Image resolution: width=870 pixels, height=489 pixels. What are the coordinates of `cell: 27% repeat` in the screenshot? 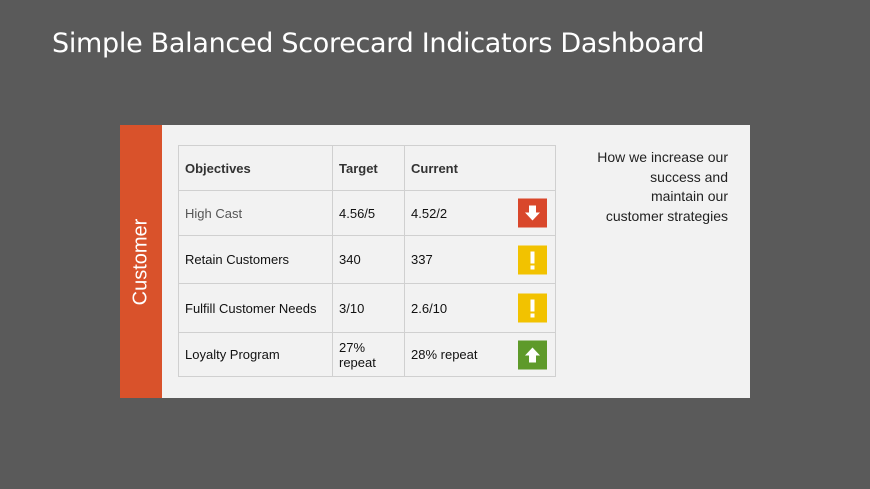 It's located at (368, 354).